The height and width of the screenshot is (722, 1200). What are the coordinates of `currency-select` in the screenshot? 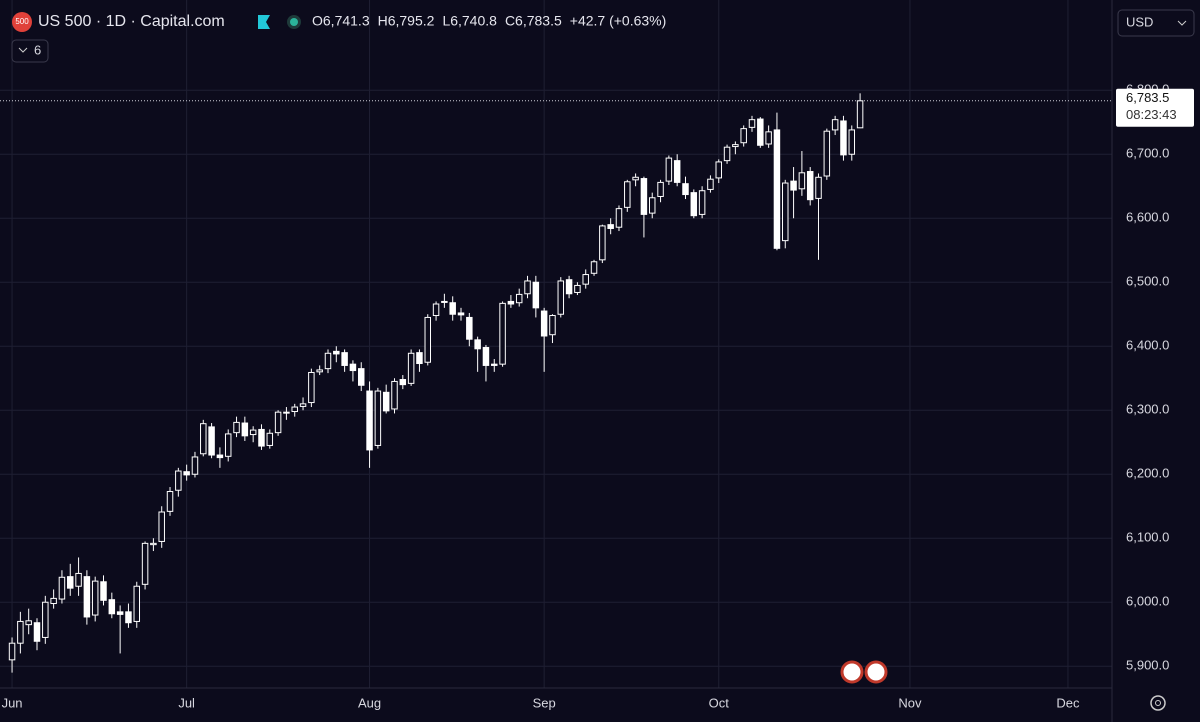 It's located at (1156, 23).